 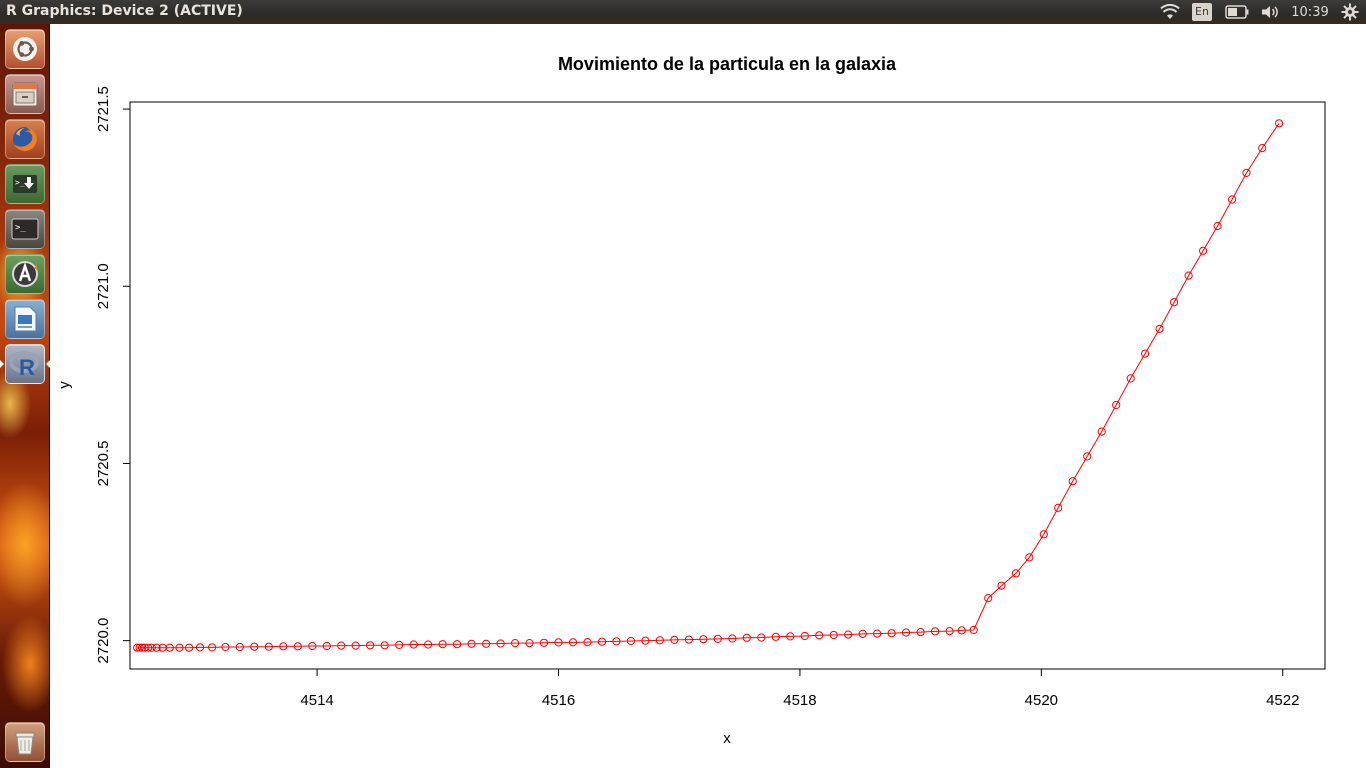 What do you see at coordinates (103, 286) in the screenshot?
I see `y-tick-label: 2721.0` at bounding box center [103, 286].